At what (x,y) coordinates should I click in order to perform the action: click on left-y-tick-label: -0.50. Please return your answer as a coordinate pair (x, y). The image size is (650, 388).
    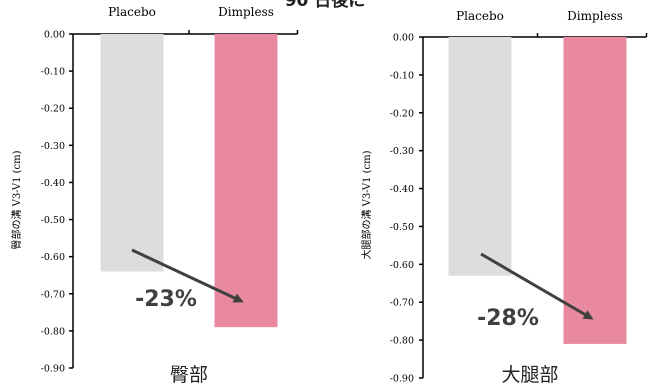
    Looking at the image, I should click on (53, 220).